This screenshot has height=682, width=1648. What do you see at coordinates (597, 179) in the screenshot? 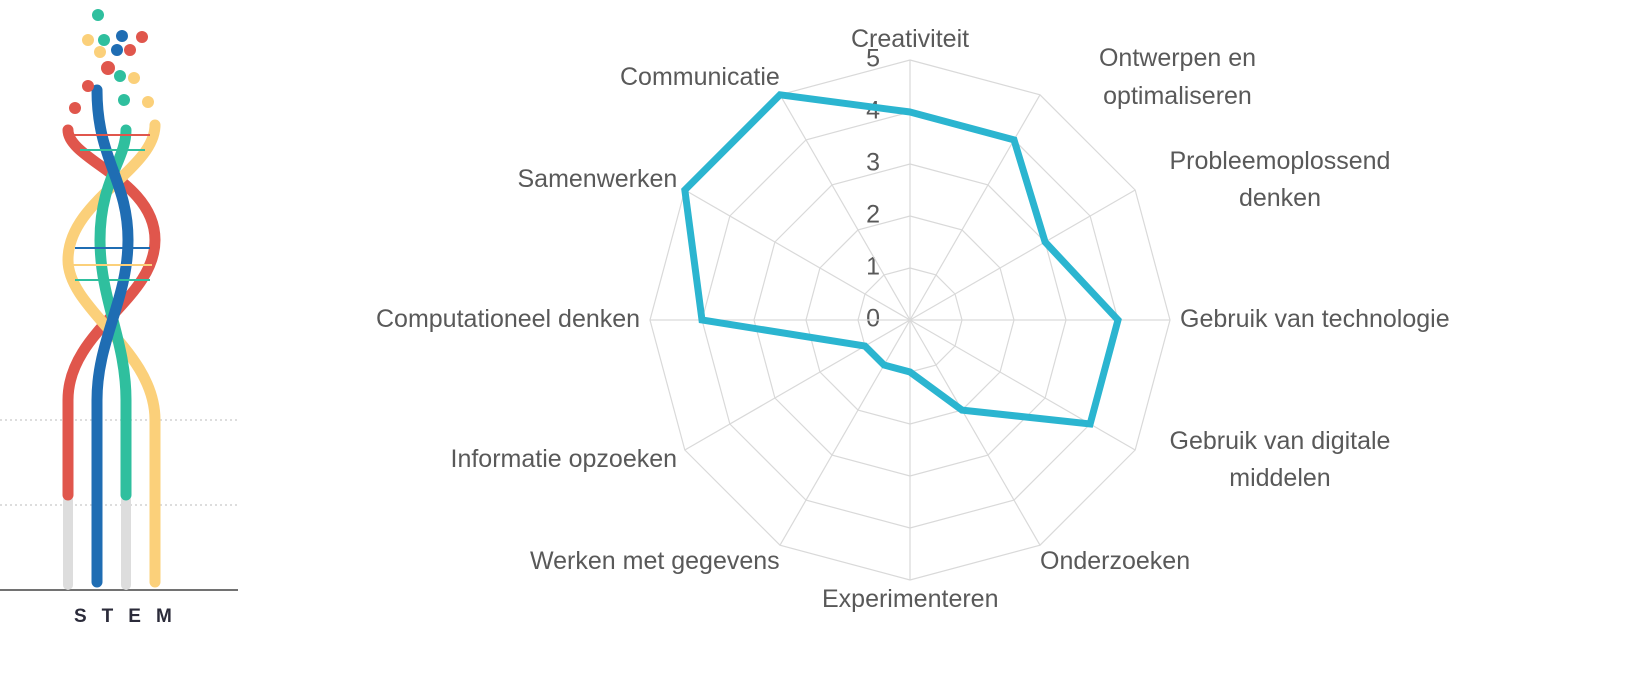
I see `category-label: Samenwerken` at bounding box center [597, 179].